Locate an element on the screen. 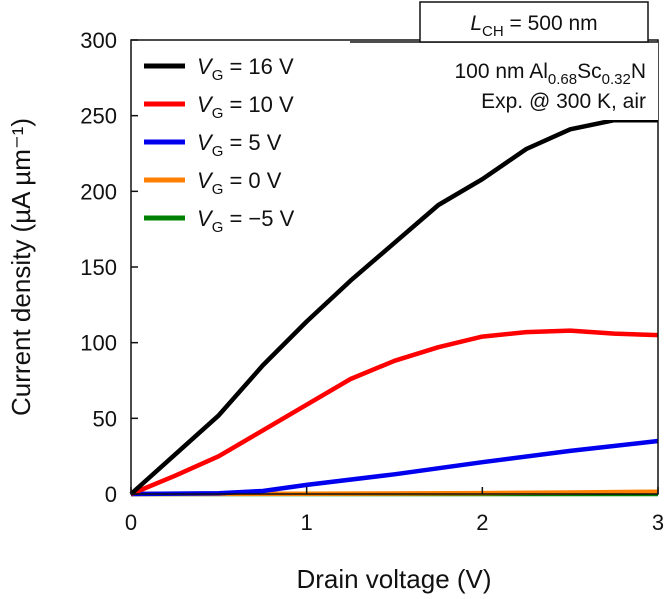 Image resolution: width=668 pixels, height=599 pixels. legend-item: VG = 0 V is located at coordinates (213, 183).